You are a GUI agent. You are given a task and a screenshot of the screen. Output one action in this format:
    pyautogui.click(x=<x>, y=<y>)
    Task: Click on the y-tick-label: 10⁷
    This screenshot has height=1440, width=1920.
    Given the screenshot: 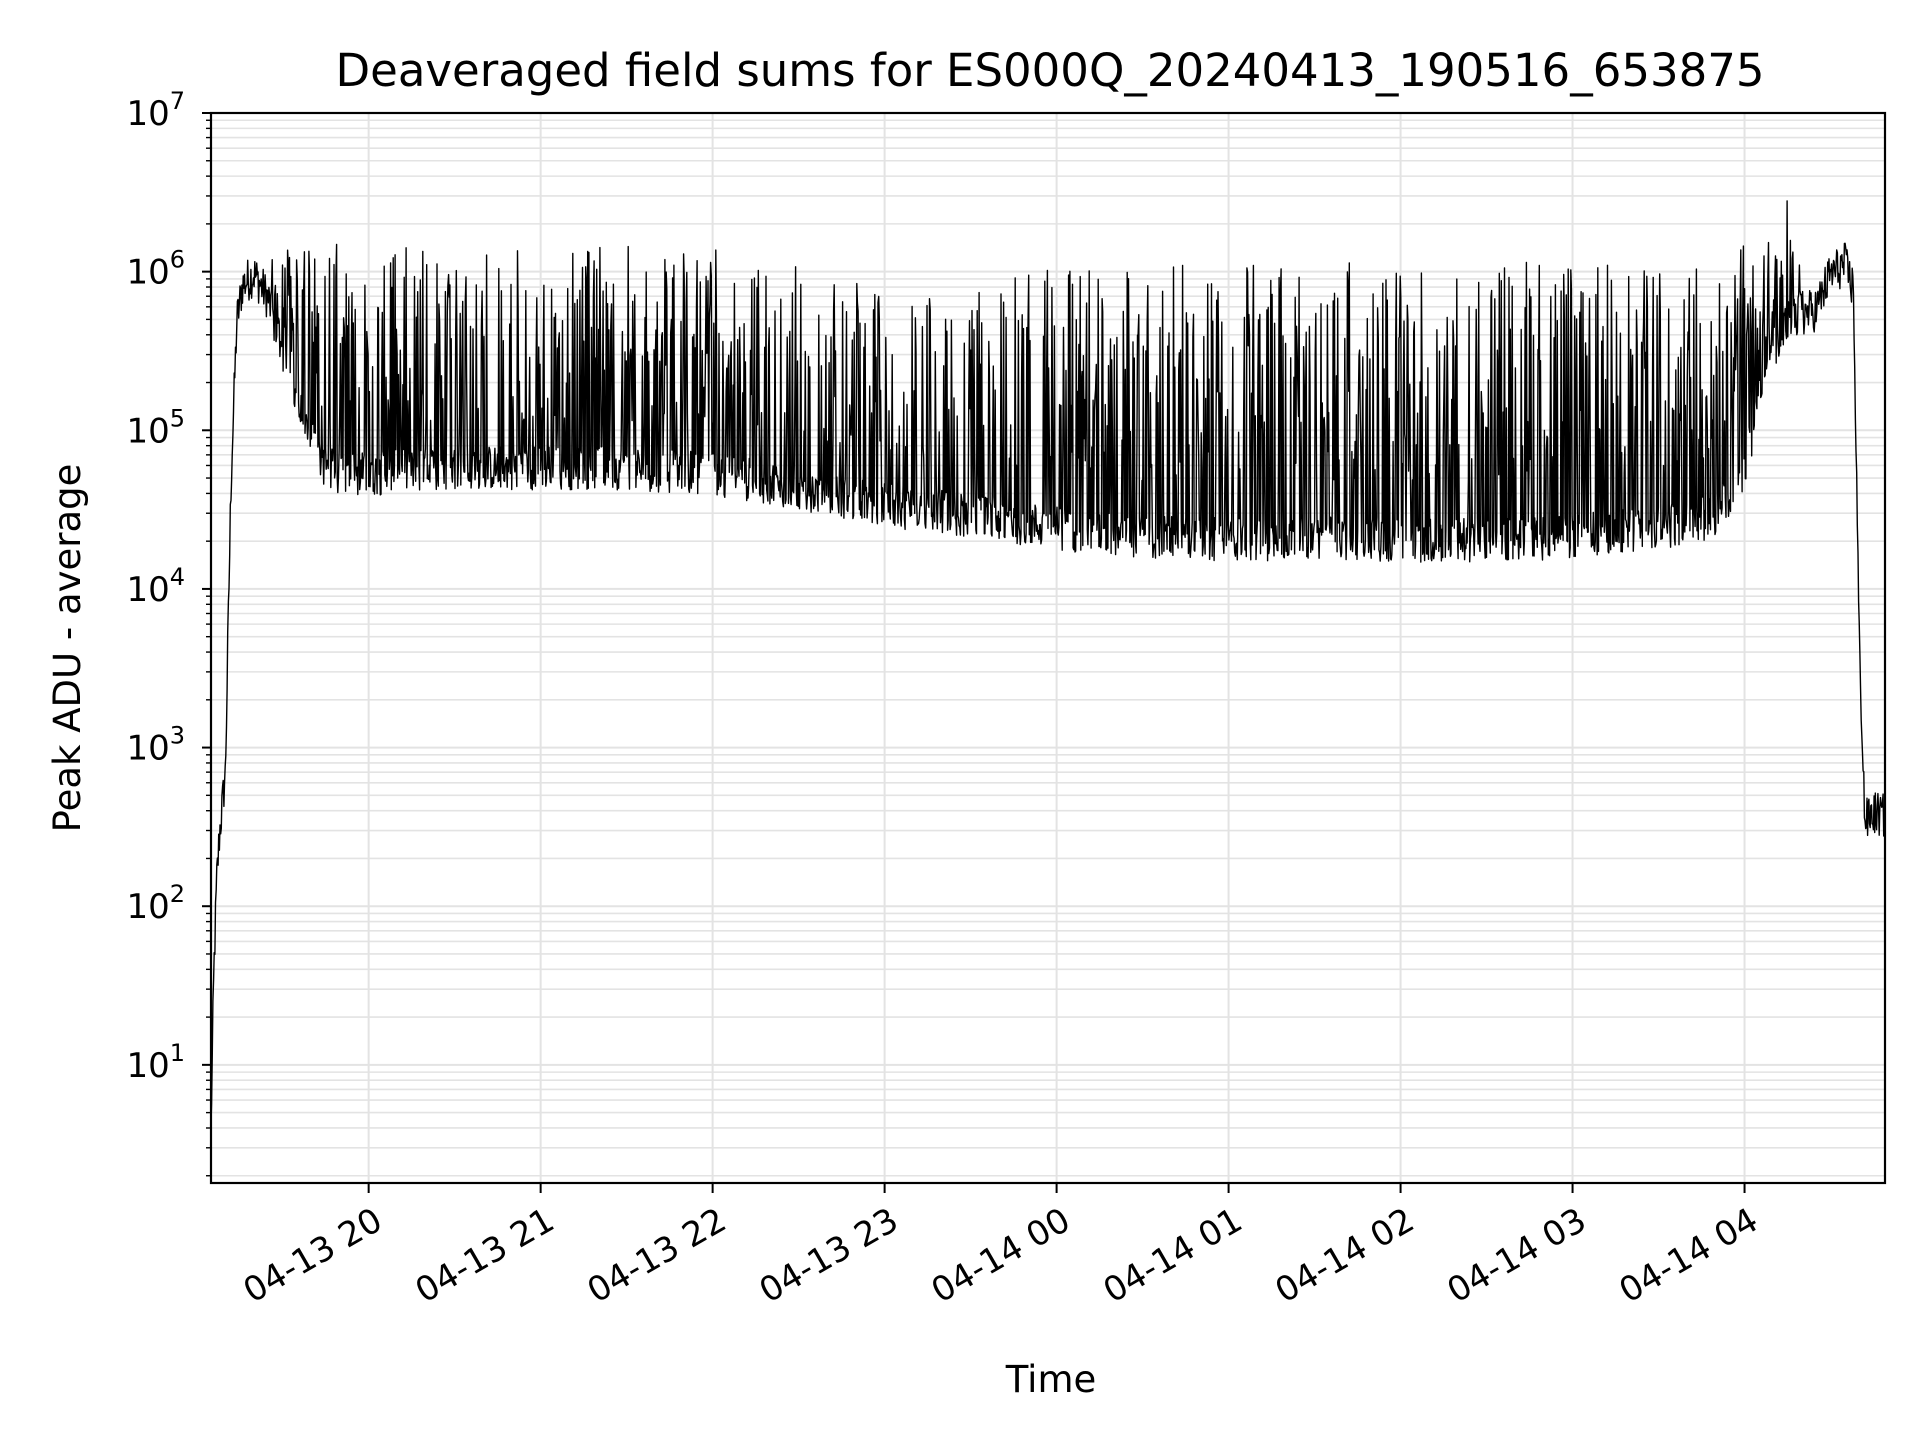 What is the action you would take?
    pyautogui.click(x=155, y=110)
    